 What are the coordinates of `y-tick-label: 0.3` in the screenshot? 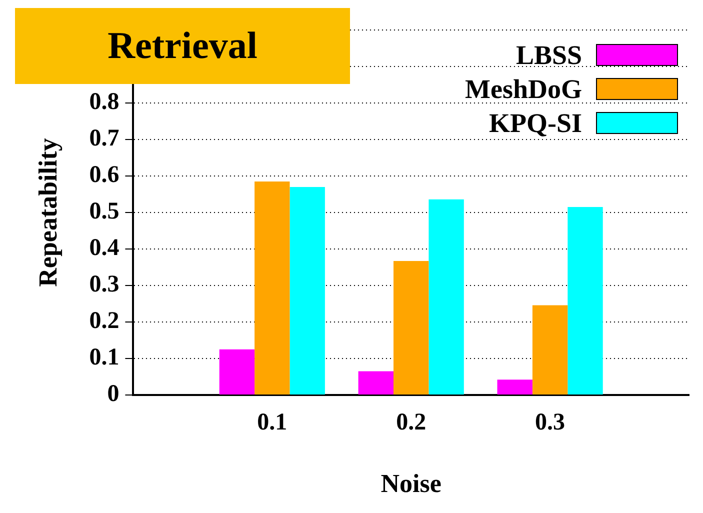 It's located at (104, 285).